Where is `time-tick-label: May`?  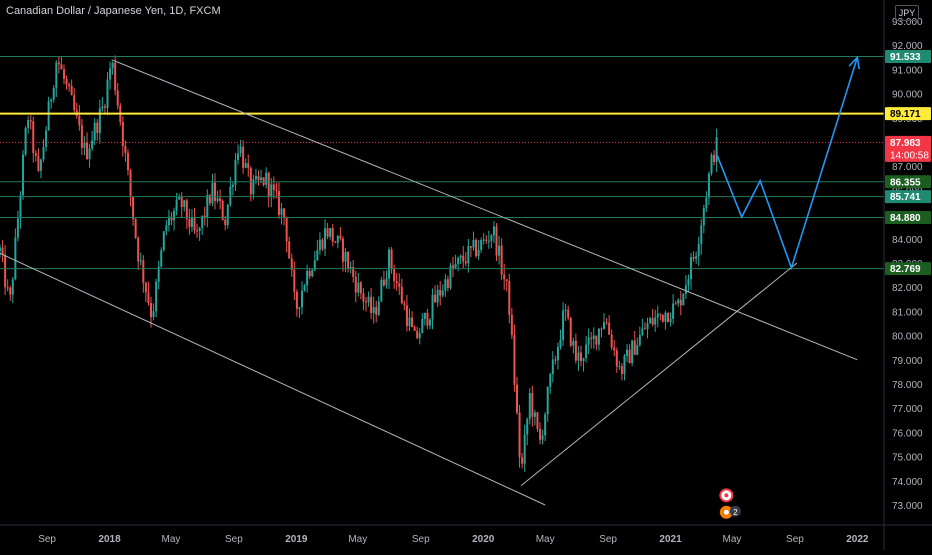 time-tick-label: May is located at coordinates (357, 539).